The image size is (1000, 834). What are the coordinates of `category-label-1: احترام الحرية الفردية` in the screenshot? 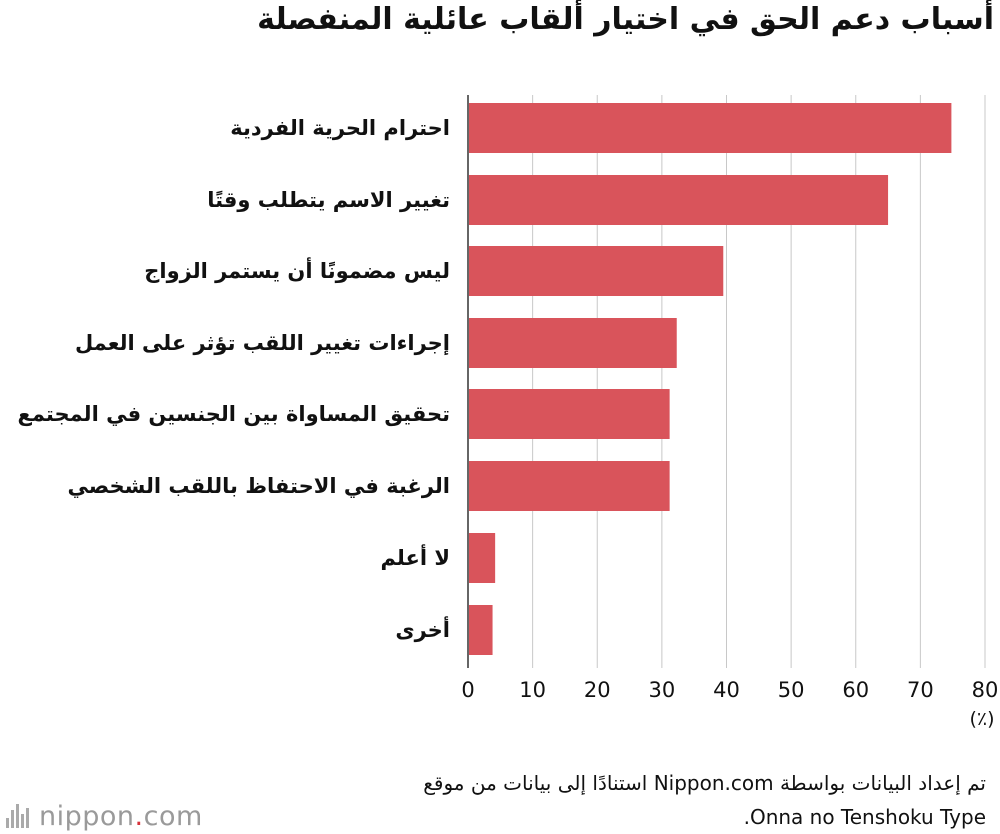 It's located at (340, 128).